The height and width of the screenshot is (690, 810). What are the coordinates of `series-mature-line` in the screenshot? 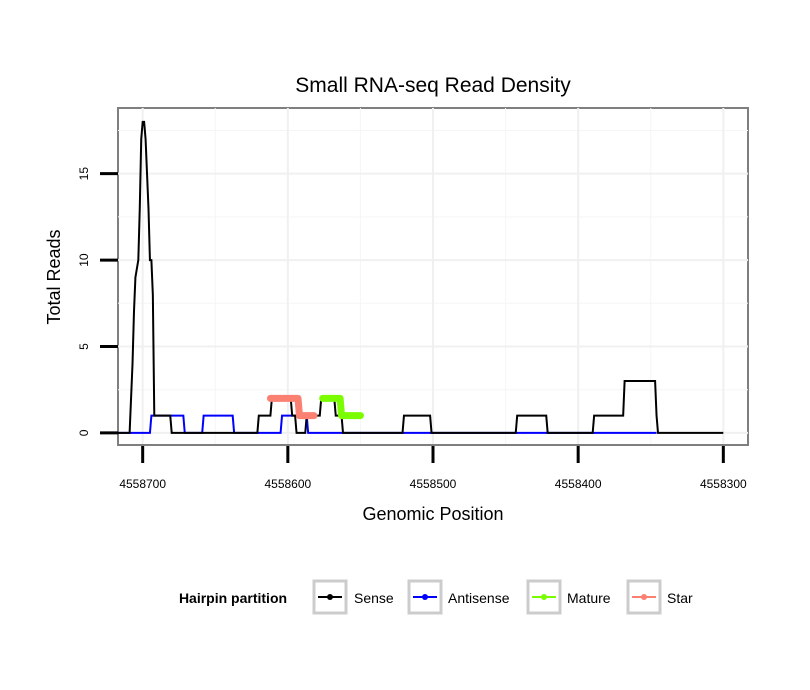 It's located at (341, 407).